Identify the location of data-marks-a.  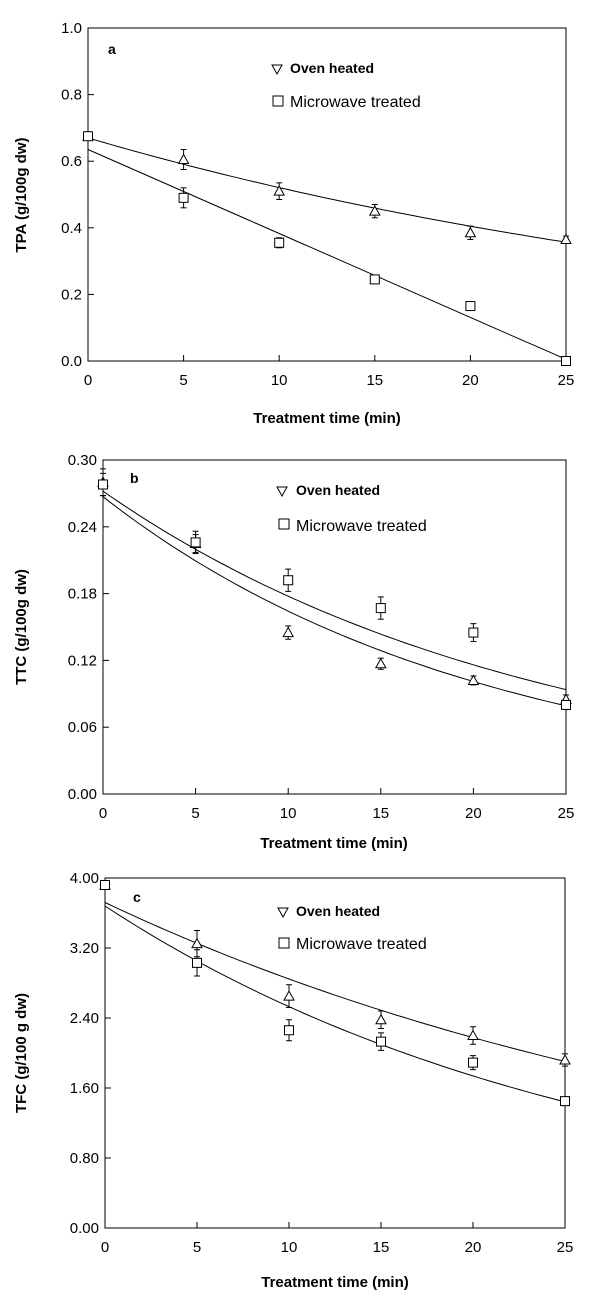
(327, 248).